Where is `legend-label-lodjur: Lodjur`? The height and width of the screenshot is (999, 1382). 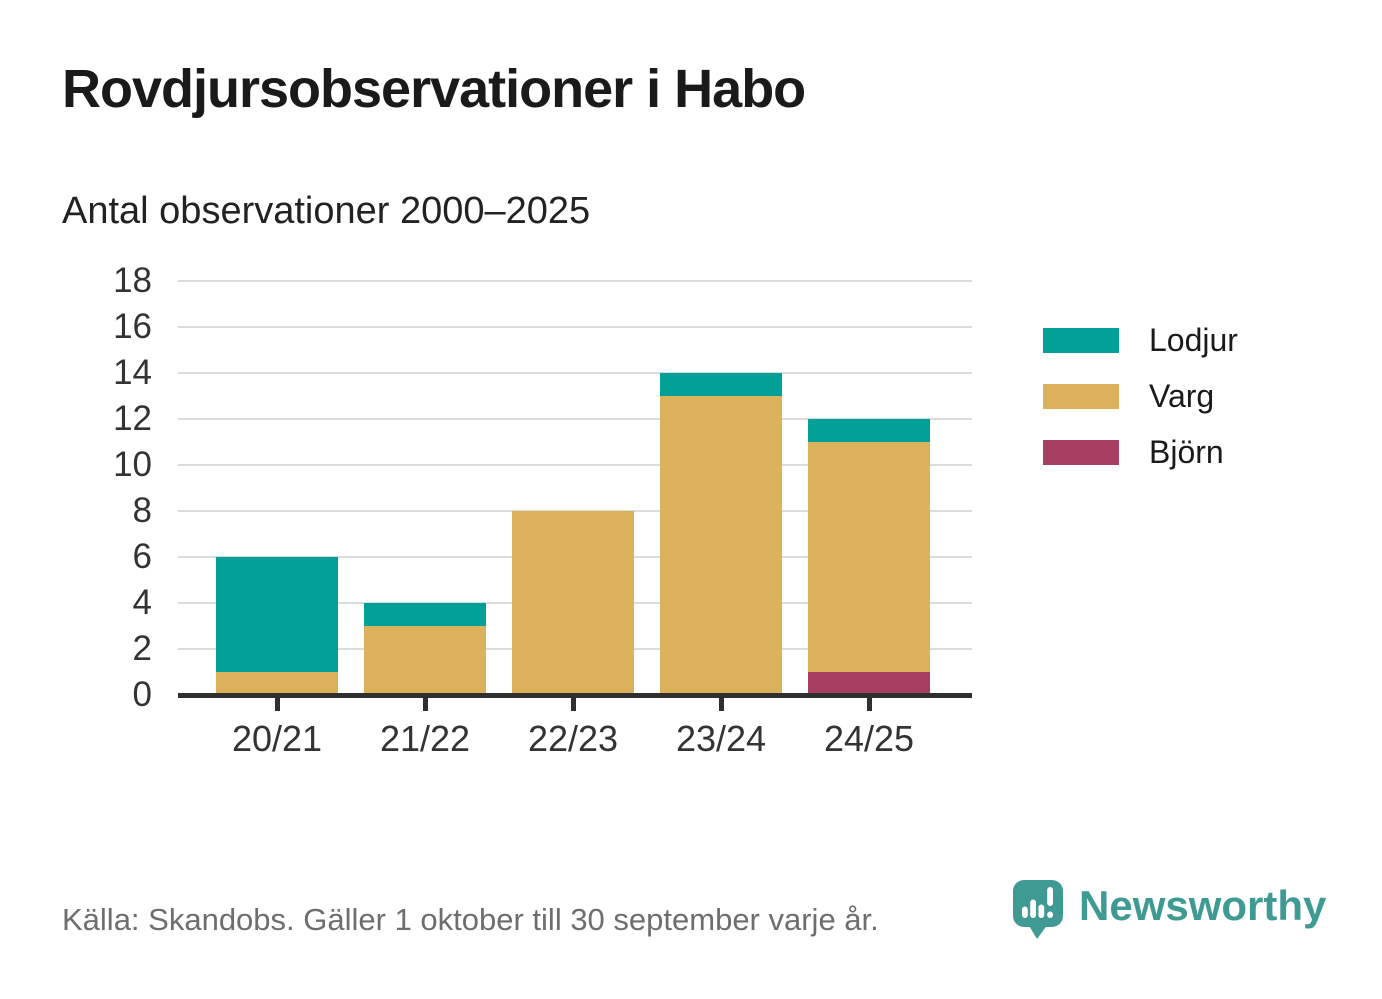
legend-label-lodjur: Lodjur is located at coordinates (1193, 339).